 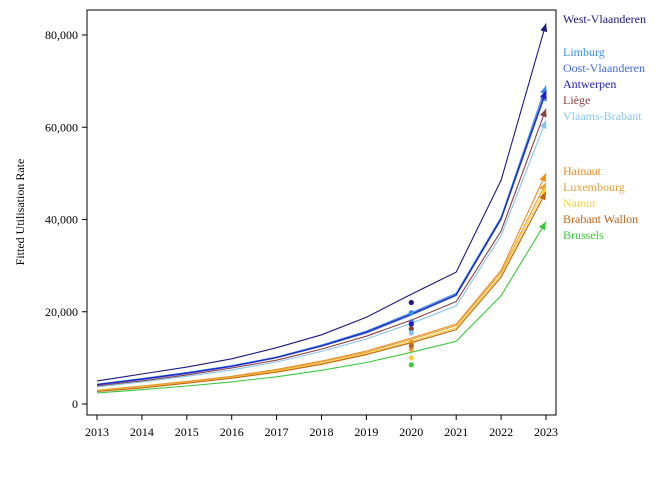 I want to click on y-axis-label: Fitted Utilisation Rate, so click(x=20, y=212).